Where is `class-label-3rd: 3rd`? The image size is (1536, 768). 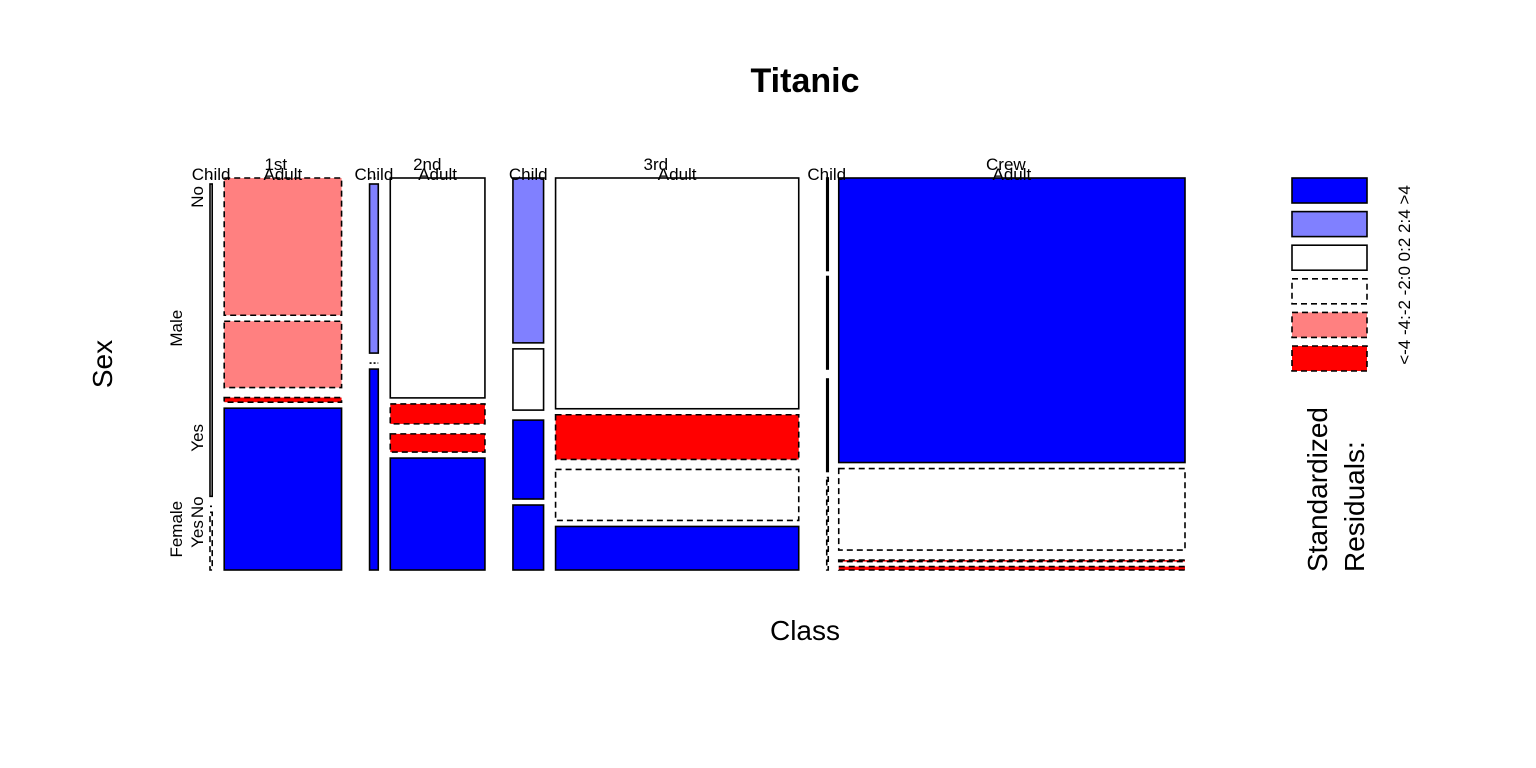
class-label-3rd: 3rd is located at coordinates (656, 164).